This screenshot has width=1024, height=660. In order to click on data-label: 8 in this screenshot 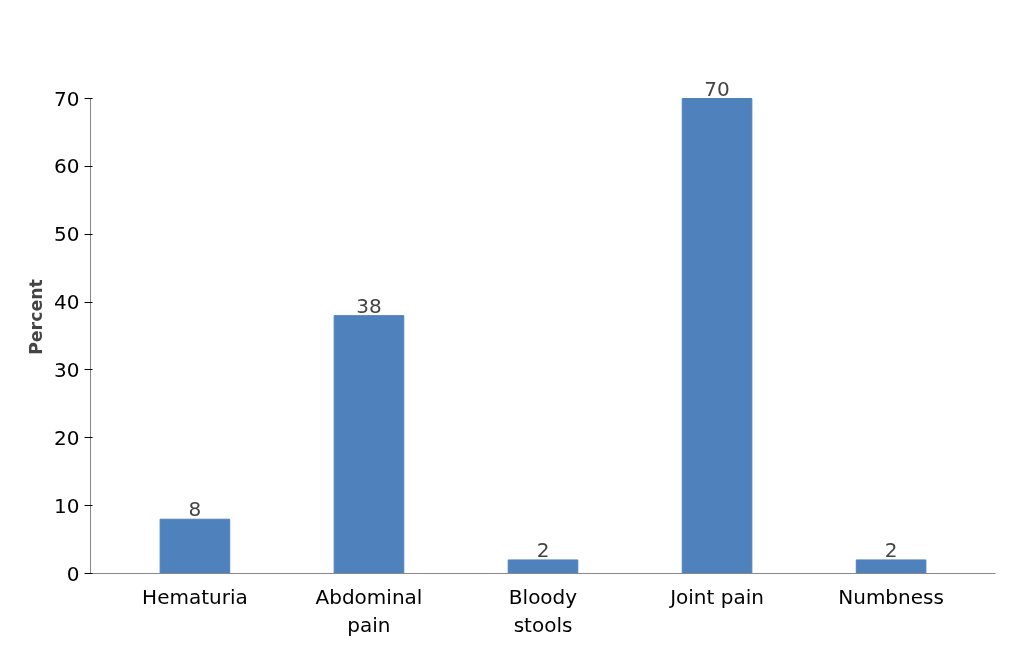, I will do `click(195, 509)`.